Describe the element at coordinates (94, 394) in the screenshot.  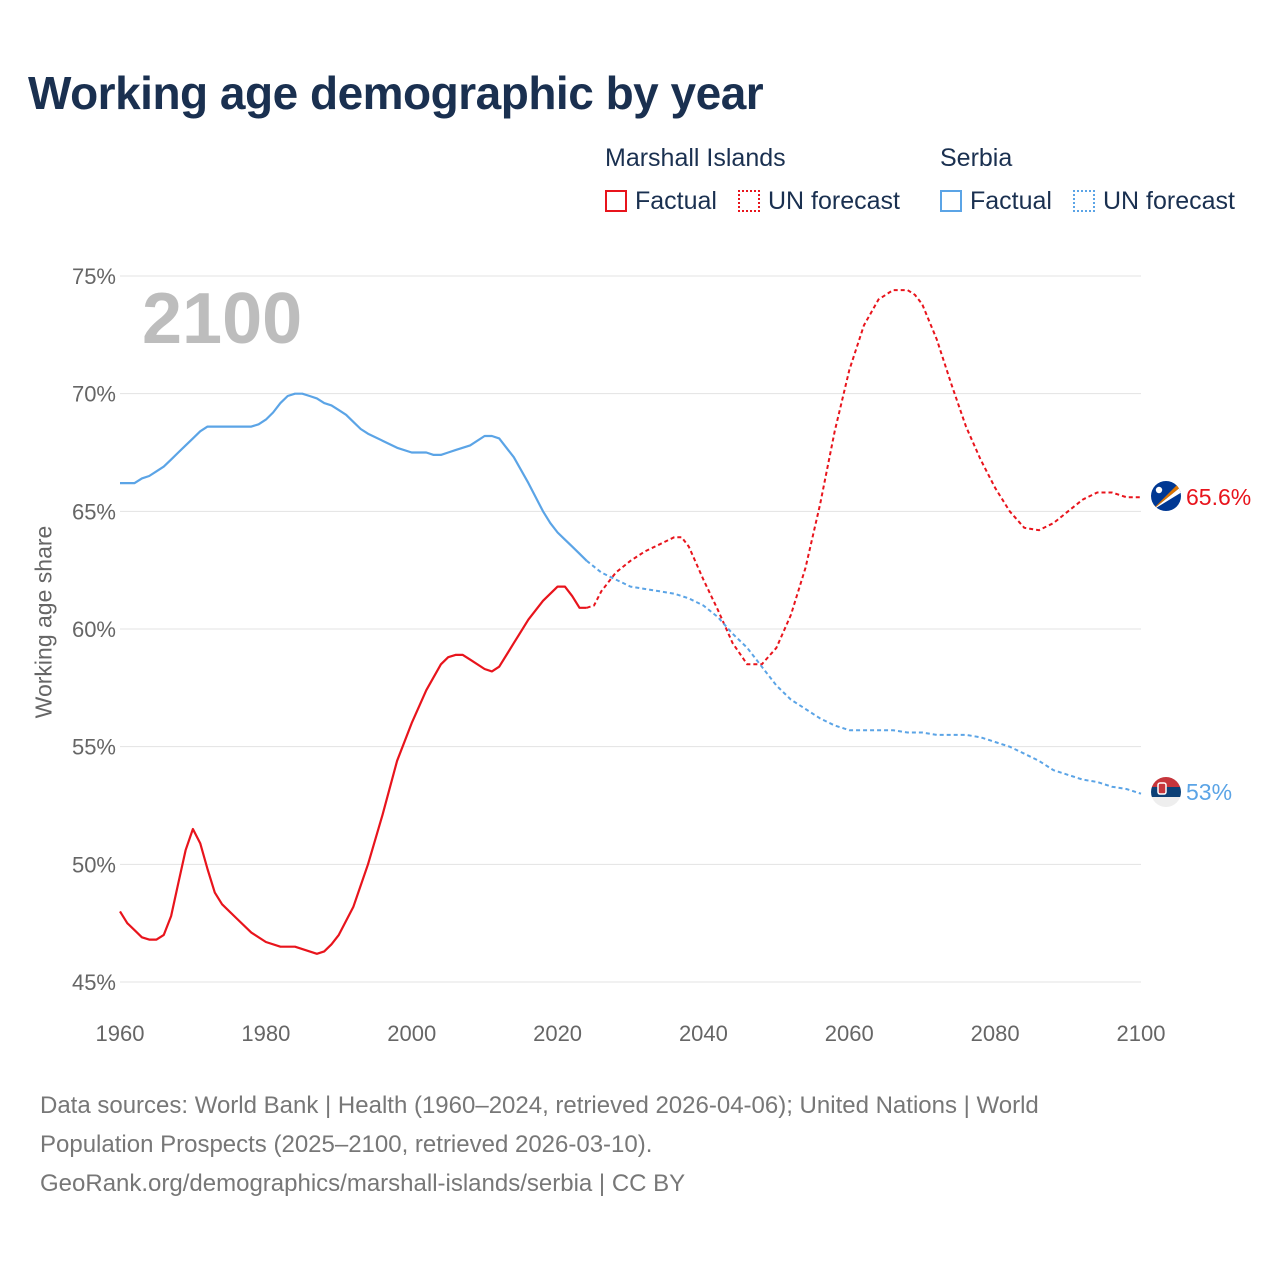
I see `y-tick-label: 70%` at that location.